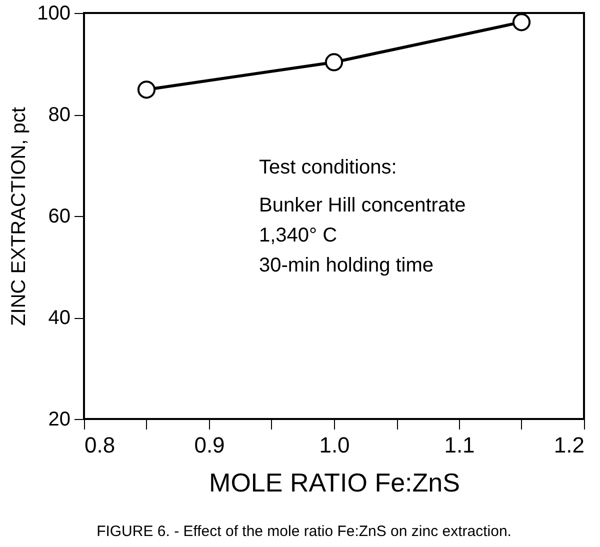 The width and height of the screenshot is (600, 547). I want to click on x-tick-label: 0.9, so click(209, 445).